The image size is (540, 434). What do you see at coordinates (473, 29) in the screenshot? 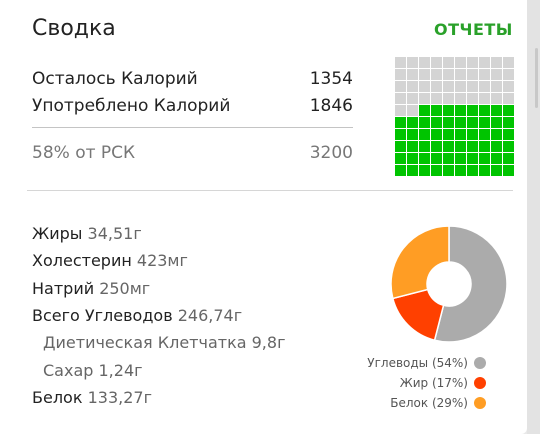
I see `reports-link: ОТЧЕТЫ` at bounding box center [473, 29].